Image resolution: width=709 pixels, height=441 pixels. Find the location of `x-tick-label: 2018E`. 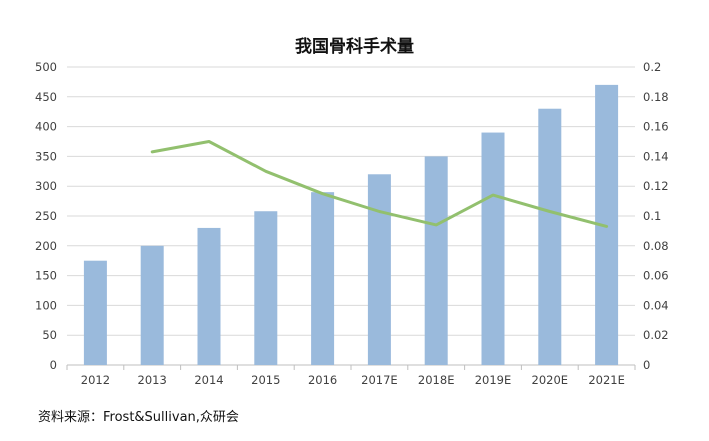

x-tick-label: 2018E is located at coordinates (436, 380).